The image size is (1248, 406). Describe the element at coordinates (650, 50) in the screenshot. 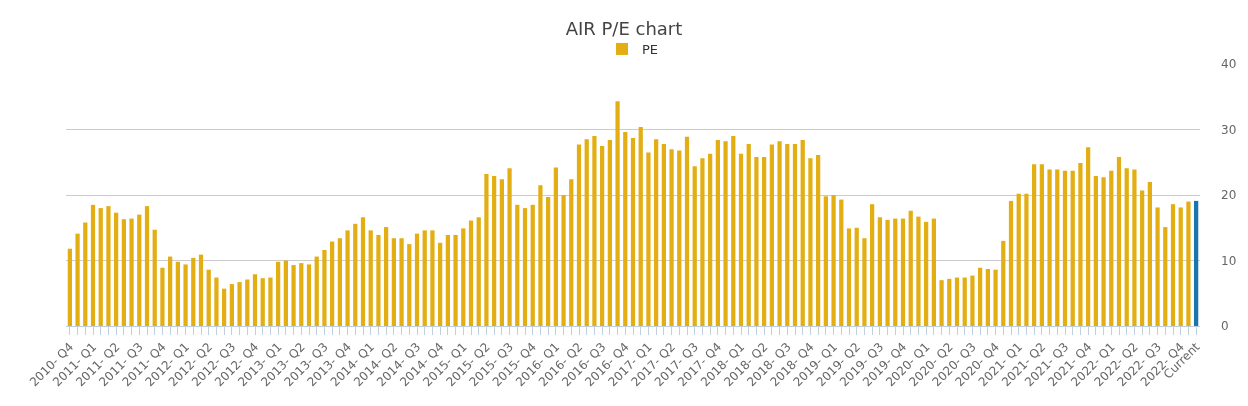

I see `legend-label: PE` at that location.